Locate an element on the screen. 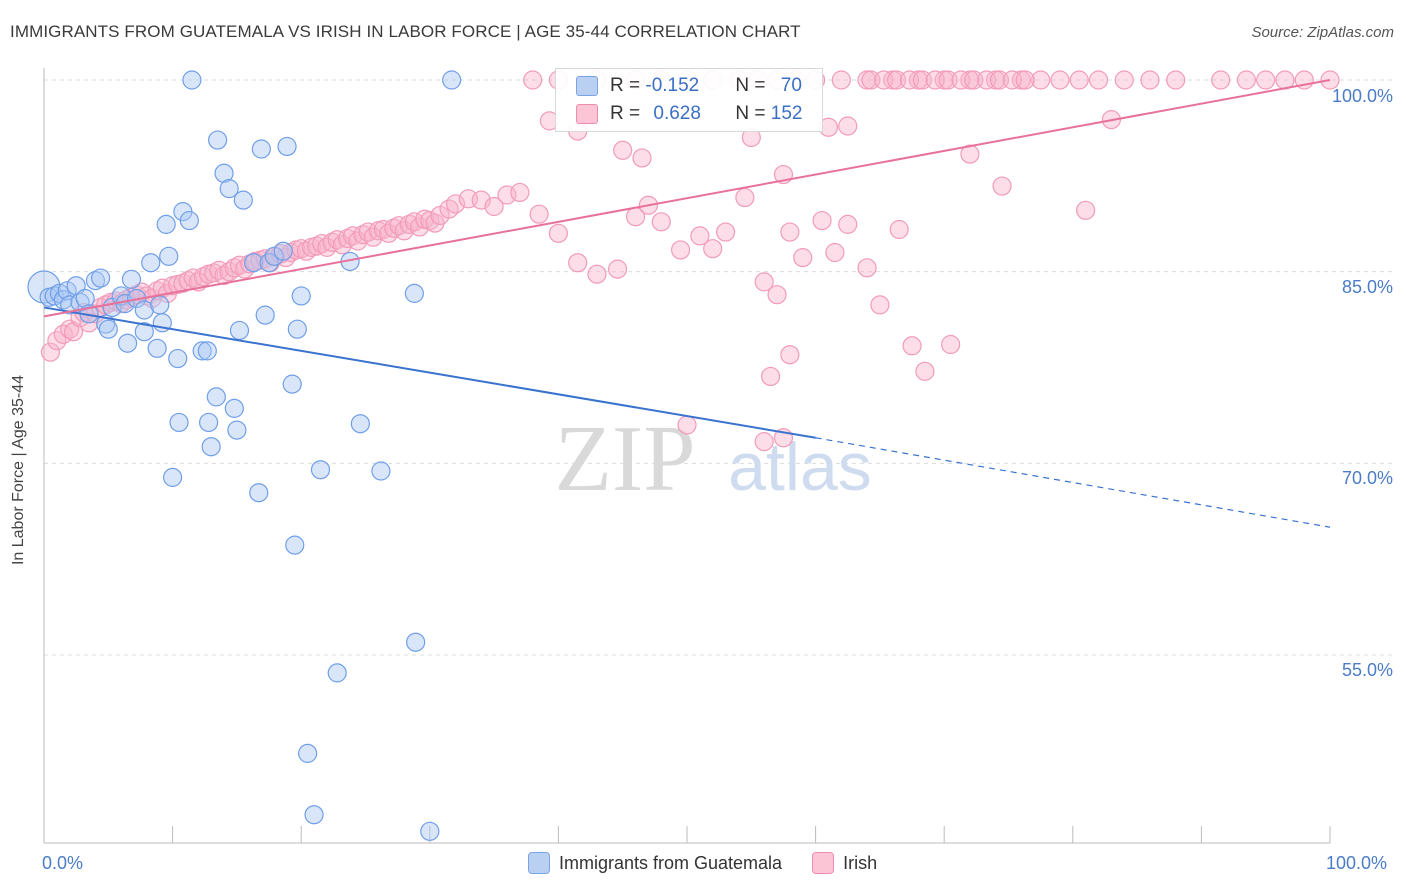  legend-r-value: -0.152 is located at coordinates (672, 85).